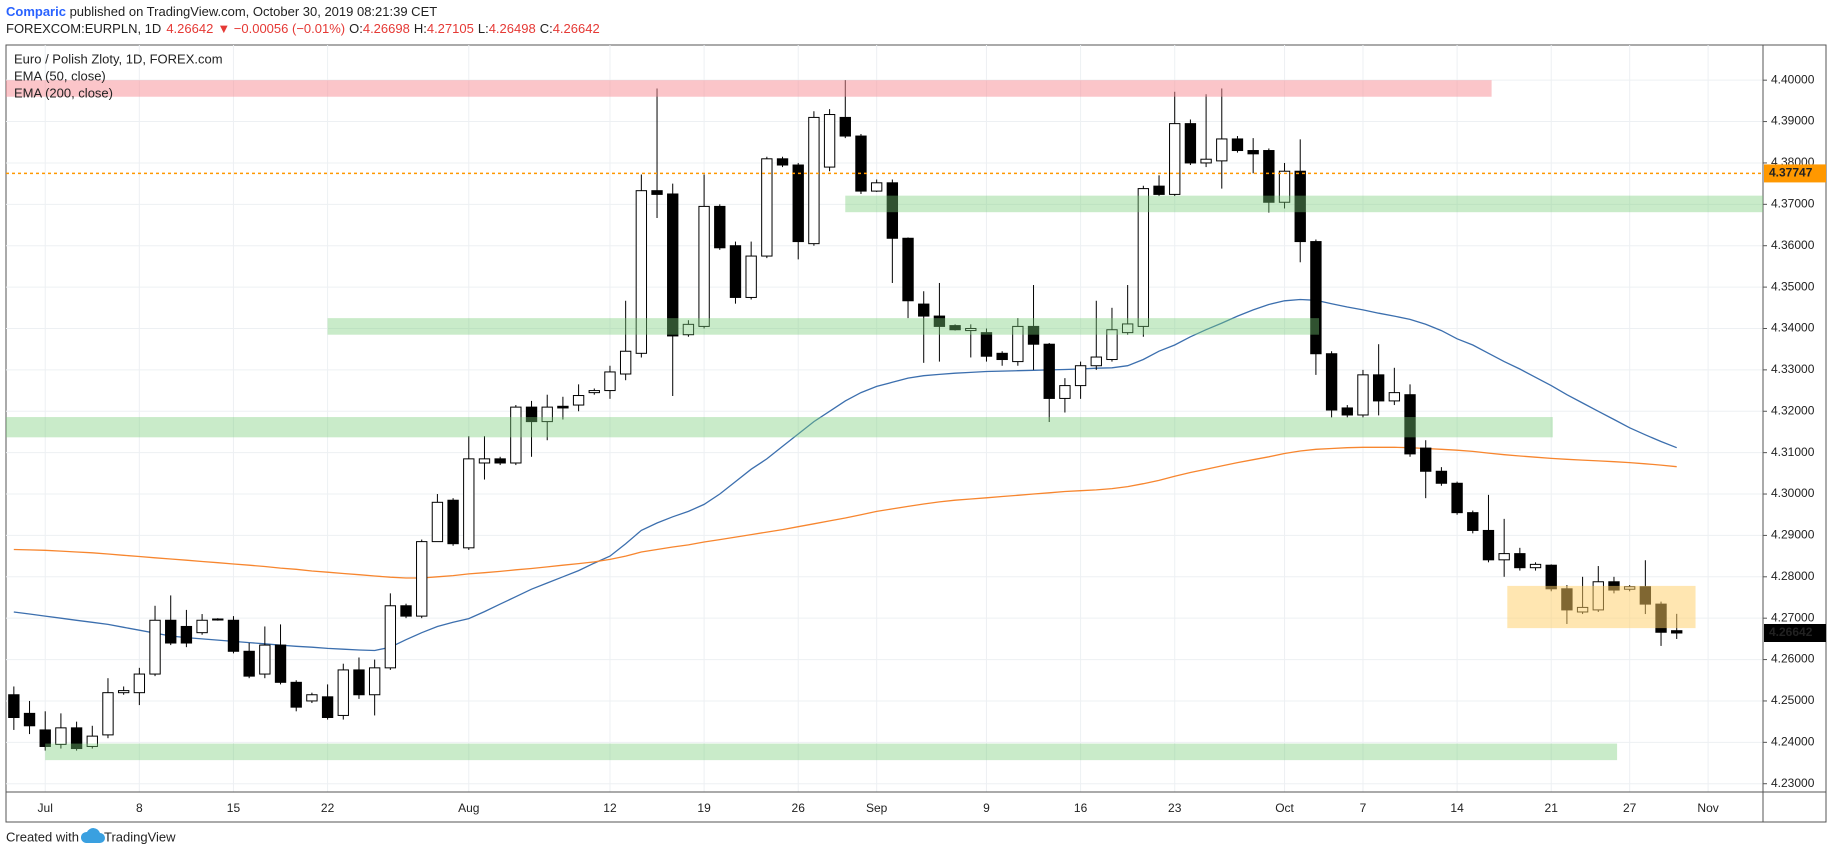 The width and height of the screenshot is (1828, 849). I want to click on ohlc-value: 4.26642, so click(576, 28).